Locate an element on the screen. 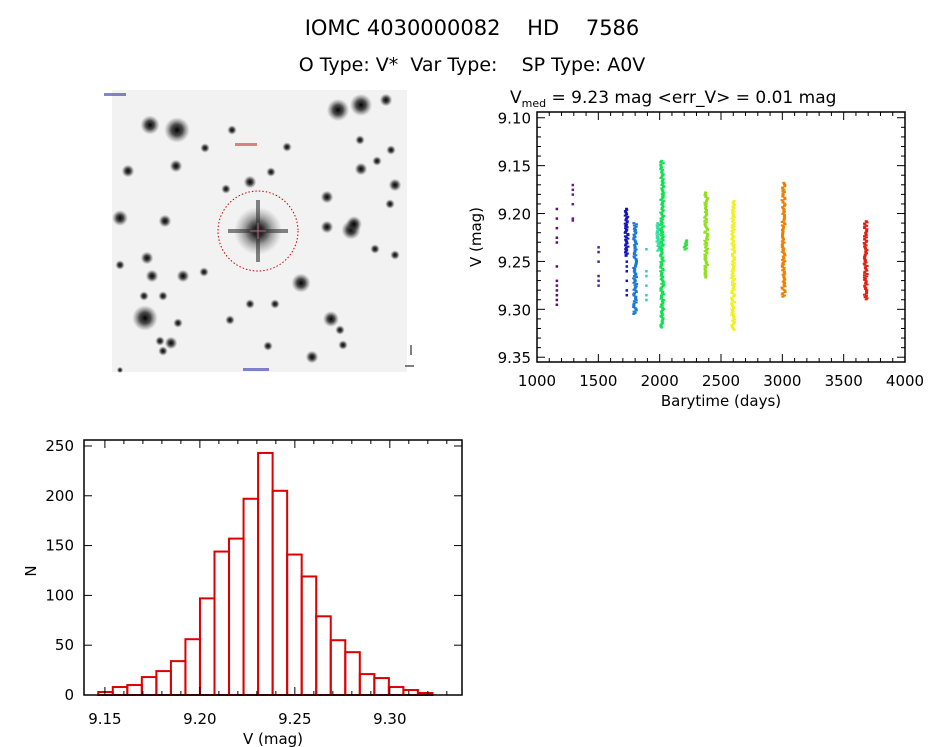 Image resolution: width=944 pixels, height=747 pixels. y-tick-label: 50 is located at coordinates (64, 645).